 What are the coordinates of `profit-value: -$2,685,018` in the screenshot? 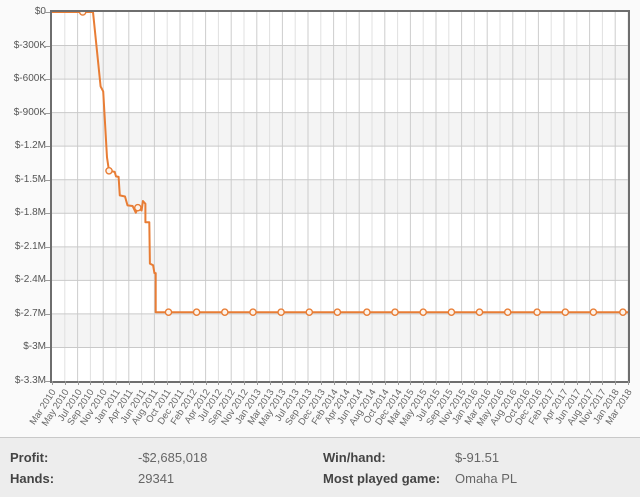 It's located at (173, 457).